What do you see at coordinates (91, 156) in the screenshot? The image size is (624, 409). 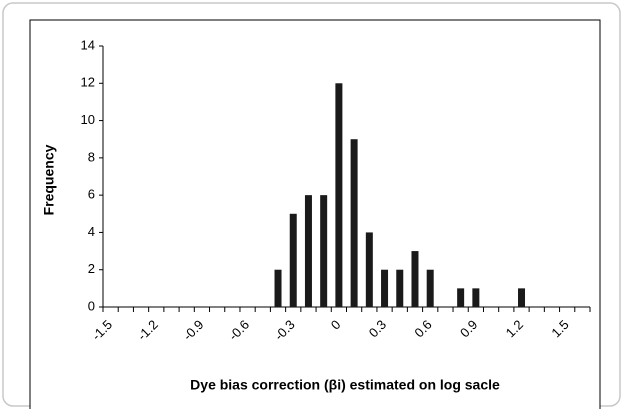 I see `y-tick-label: 8` at bounding box center [91, 156].